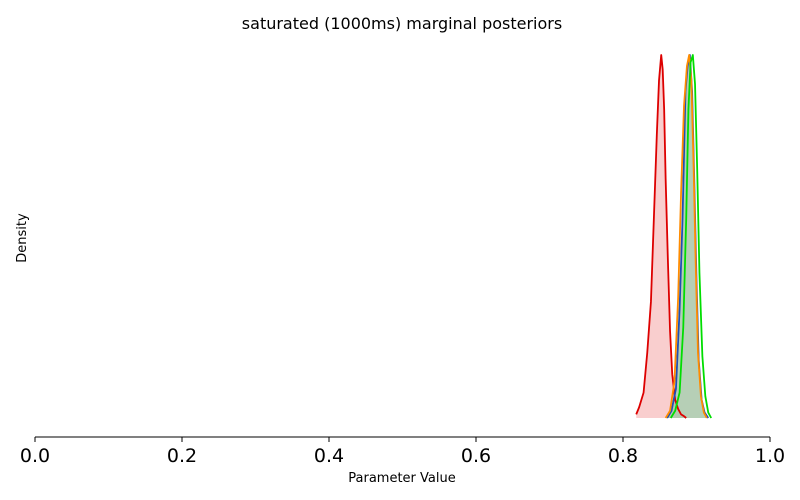  I want to click on plot-area, so click(673, 236).